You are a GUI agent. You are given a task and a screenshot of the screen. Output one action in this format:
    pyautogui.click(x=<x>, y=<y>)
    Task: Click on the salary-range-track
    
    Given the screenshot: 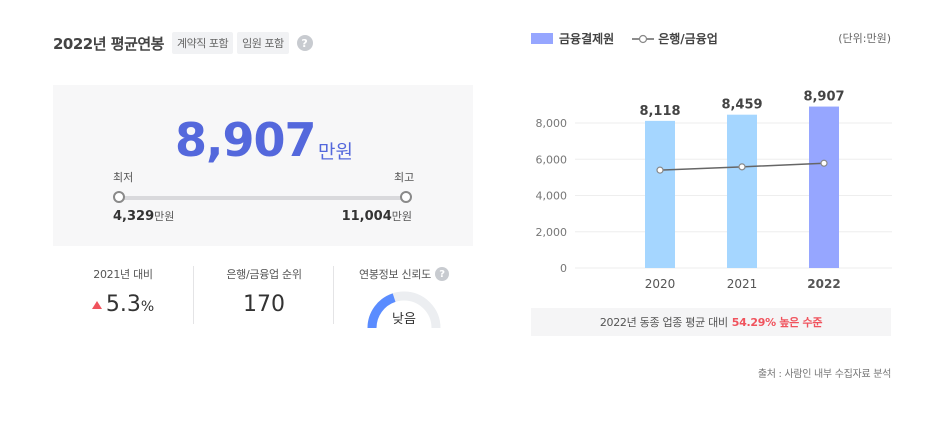 What is the action you would take?
    pyautogui.click(x=263, y=198)
    